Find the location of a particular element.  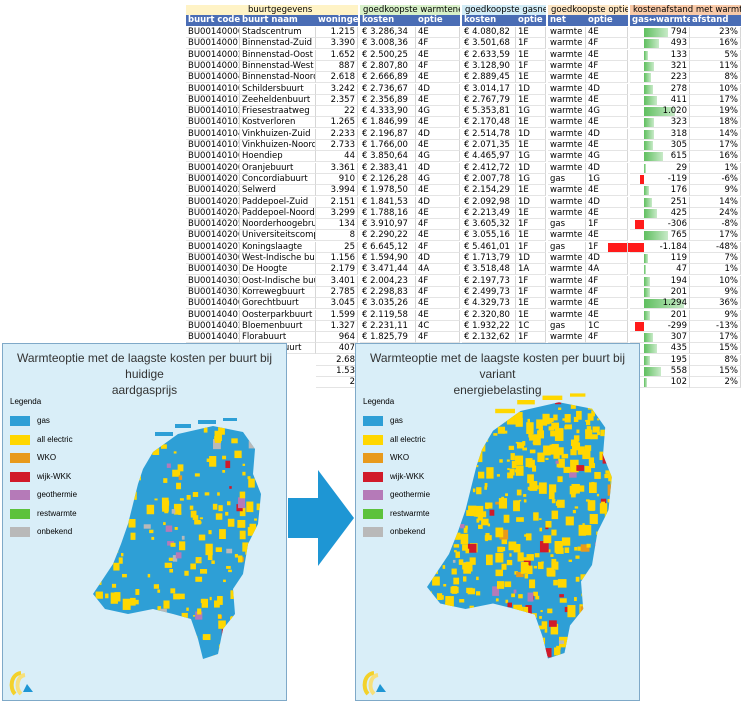

cell-woningen: 3.390 is located at coordinates (337, 44).